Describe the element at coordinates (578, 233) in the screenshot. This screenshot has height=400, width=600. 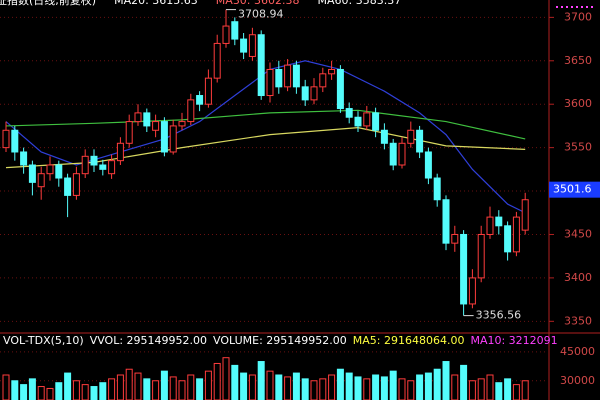
I see `y-tick-label: 3450` at that location.